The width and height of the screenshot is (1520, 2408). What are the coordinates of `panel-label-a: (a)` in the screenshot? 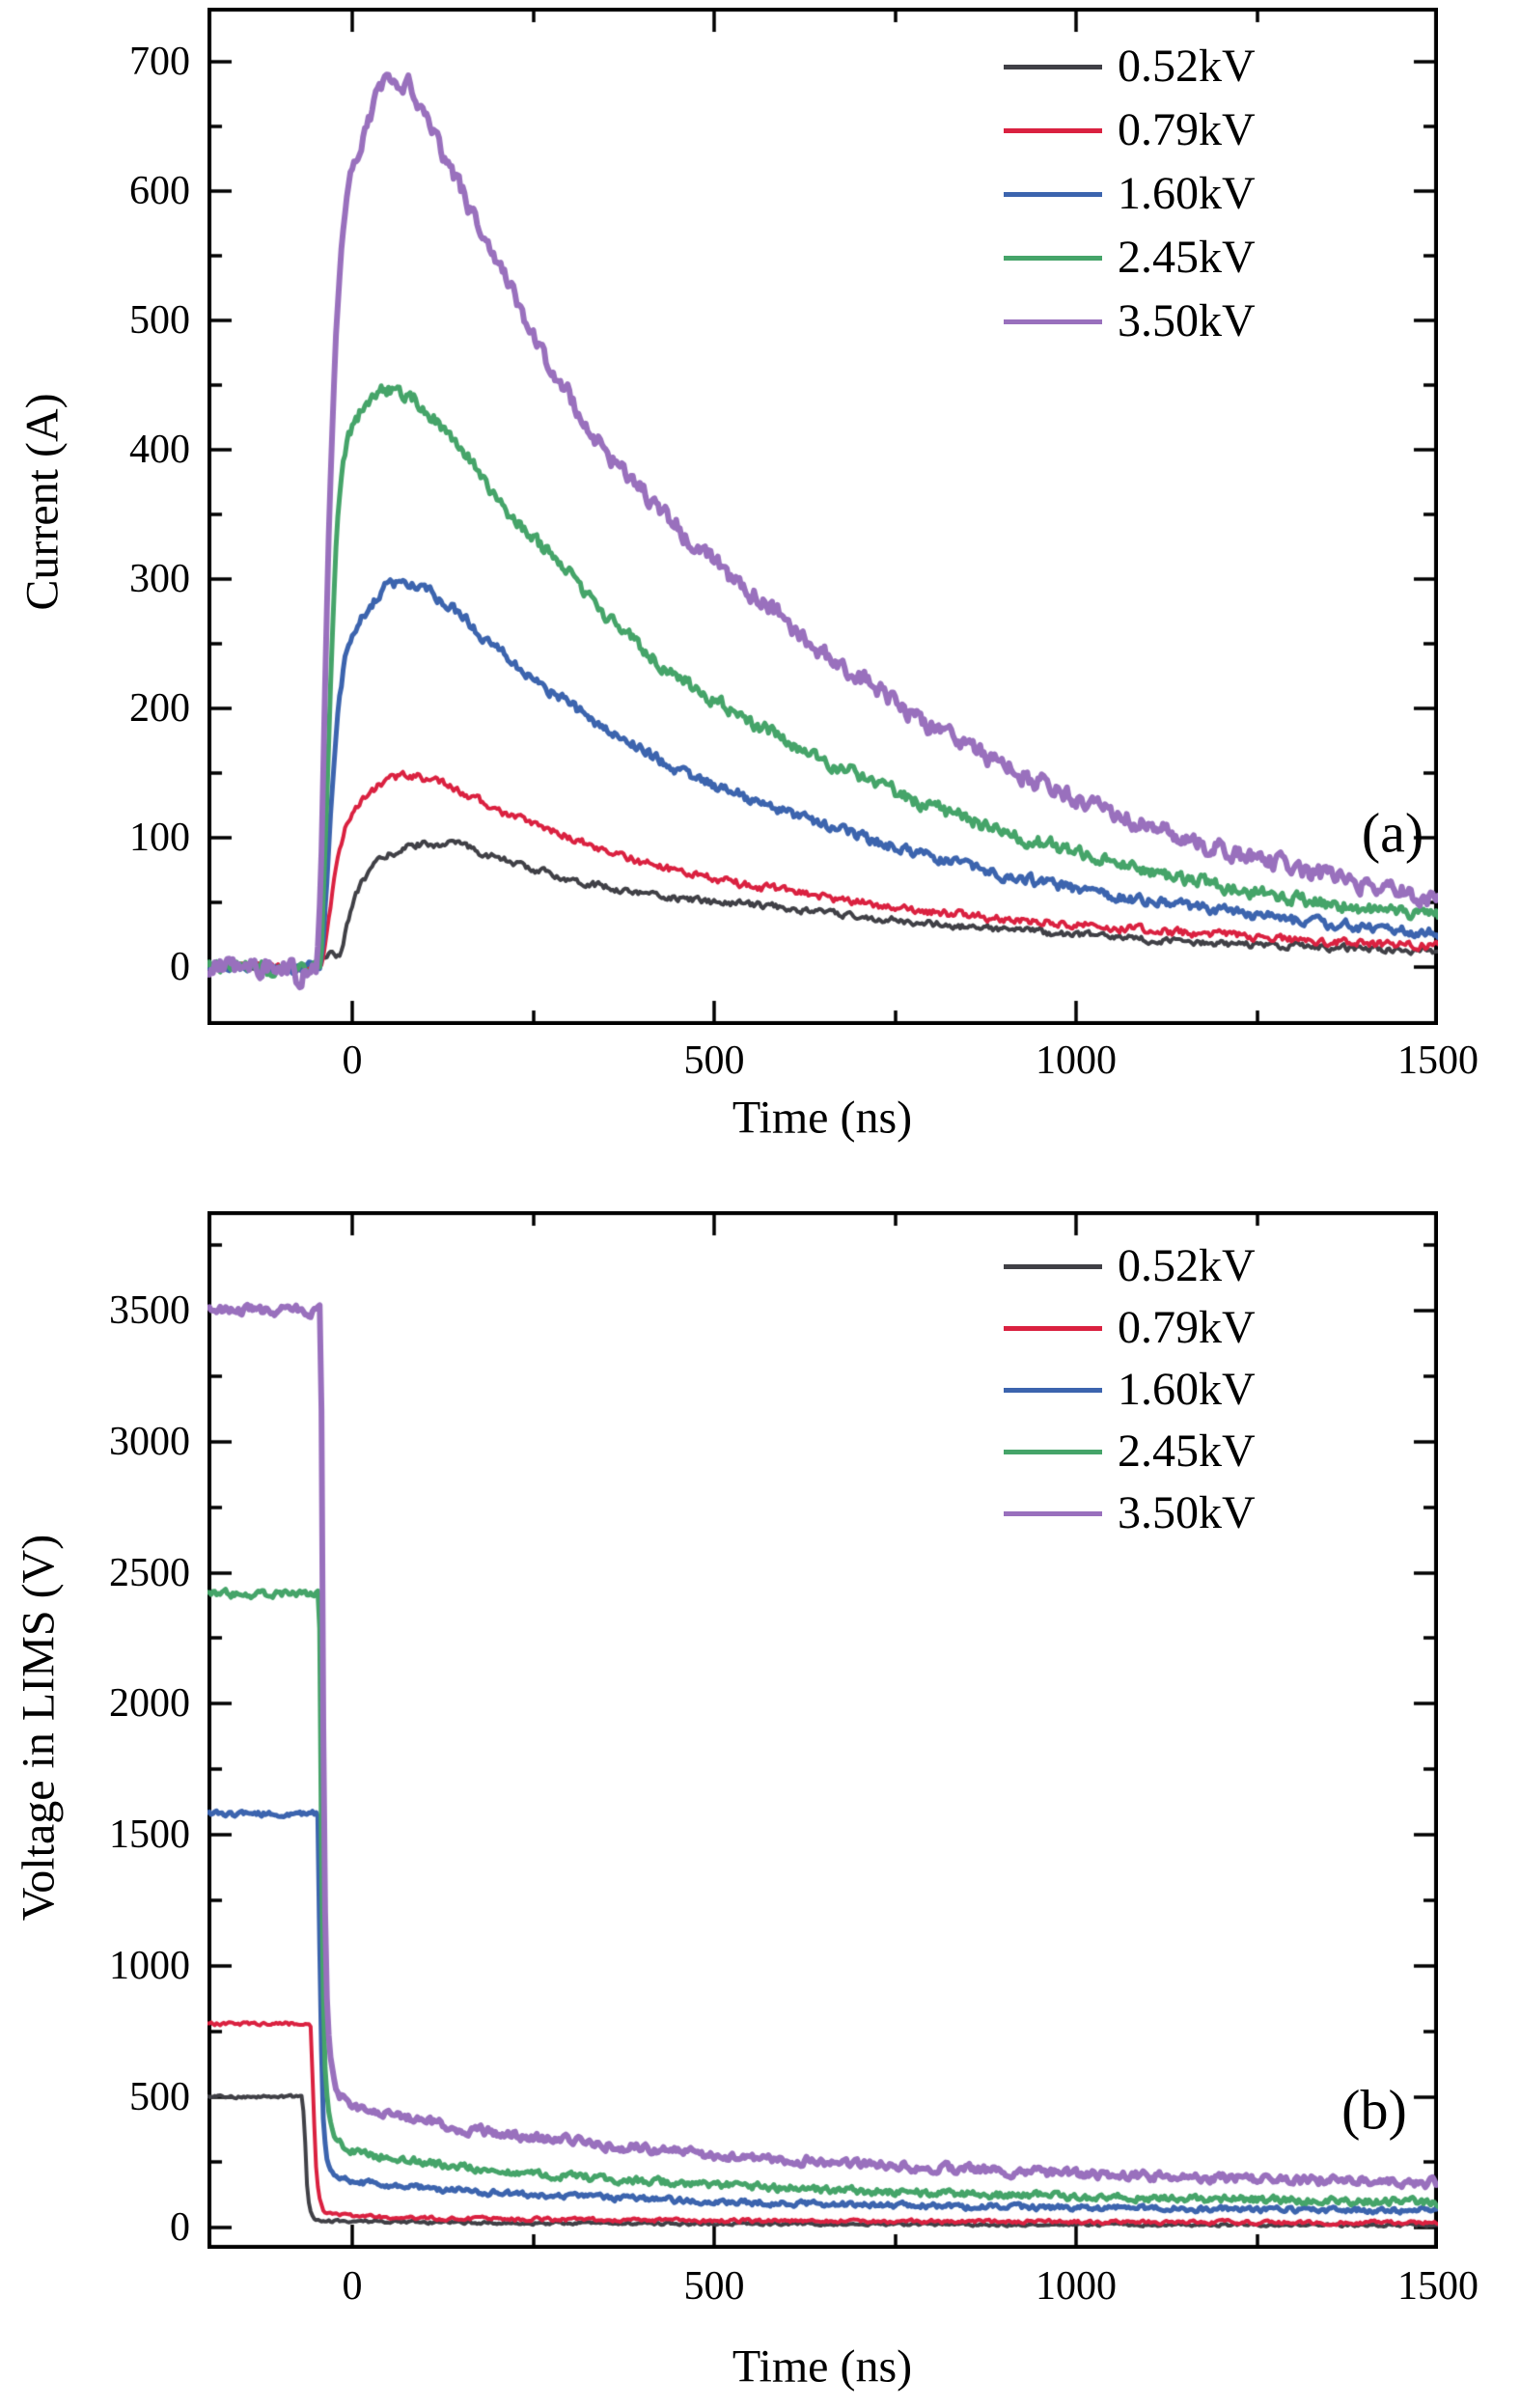 It's located at (1392, 833).